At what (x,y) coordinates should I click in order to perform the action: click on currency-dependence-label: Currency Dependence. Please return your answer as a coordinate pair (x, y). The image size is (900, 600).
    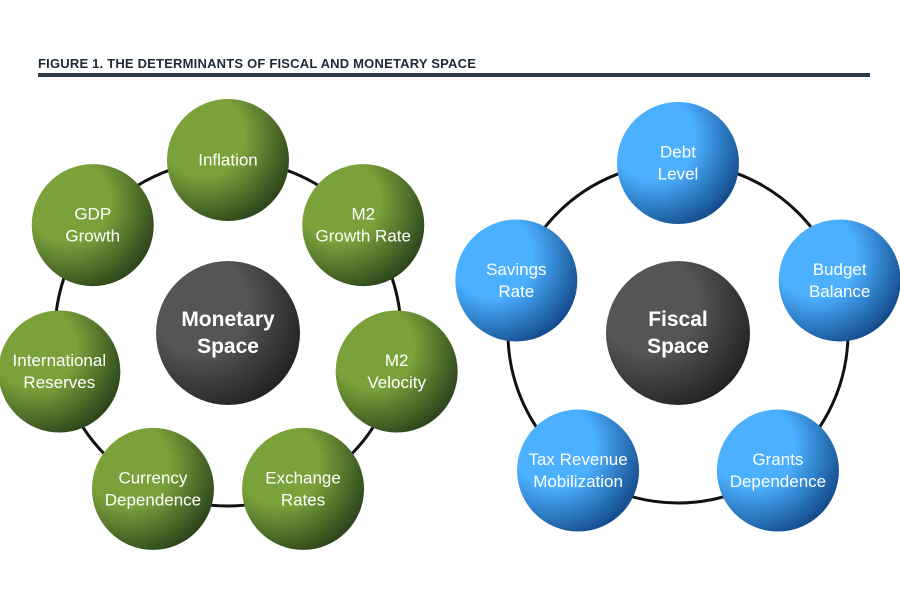
    Looking at the image, I should click on (153, 488).